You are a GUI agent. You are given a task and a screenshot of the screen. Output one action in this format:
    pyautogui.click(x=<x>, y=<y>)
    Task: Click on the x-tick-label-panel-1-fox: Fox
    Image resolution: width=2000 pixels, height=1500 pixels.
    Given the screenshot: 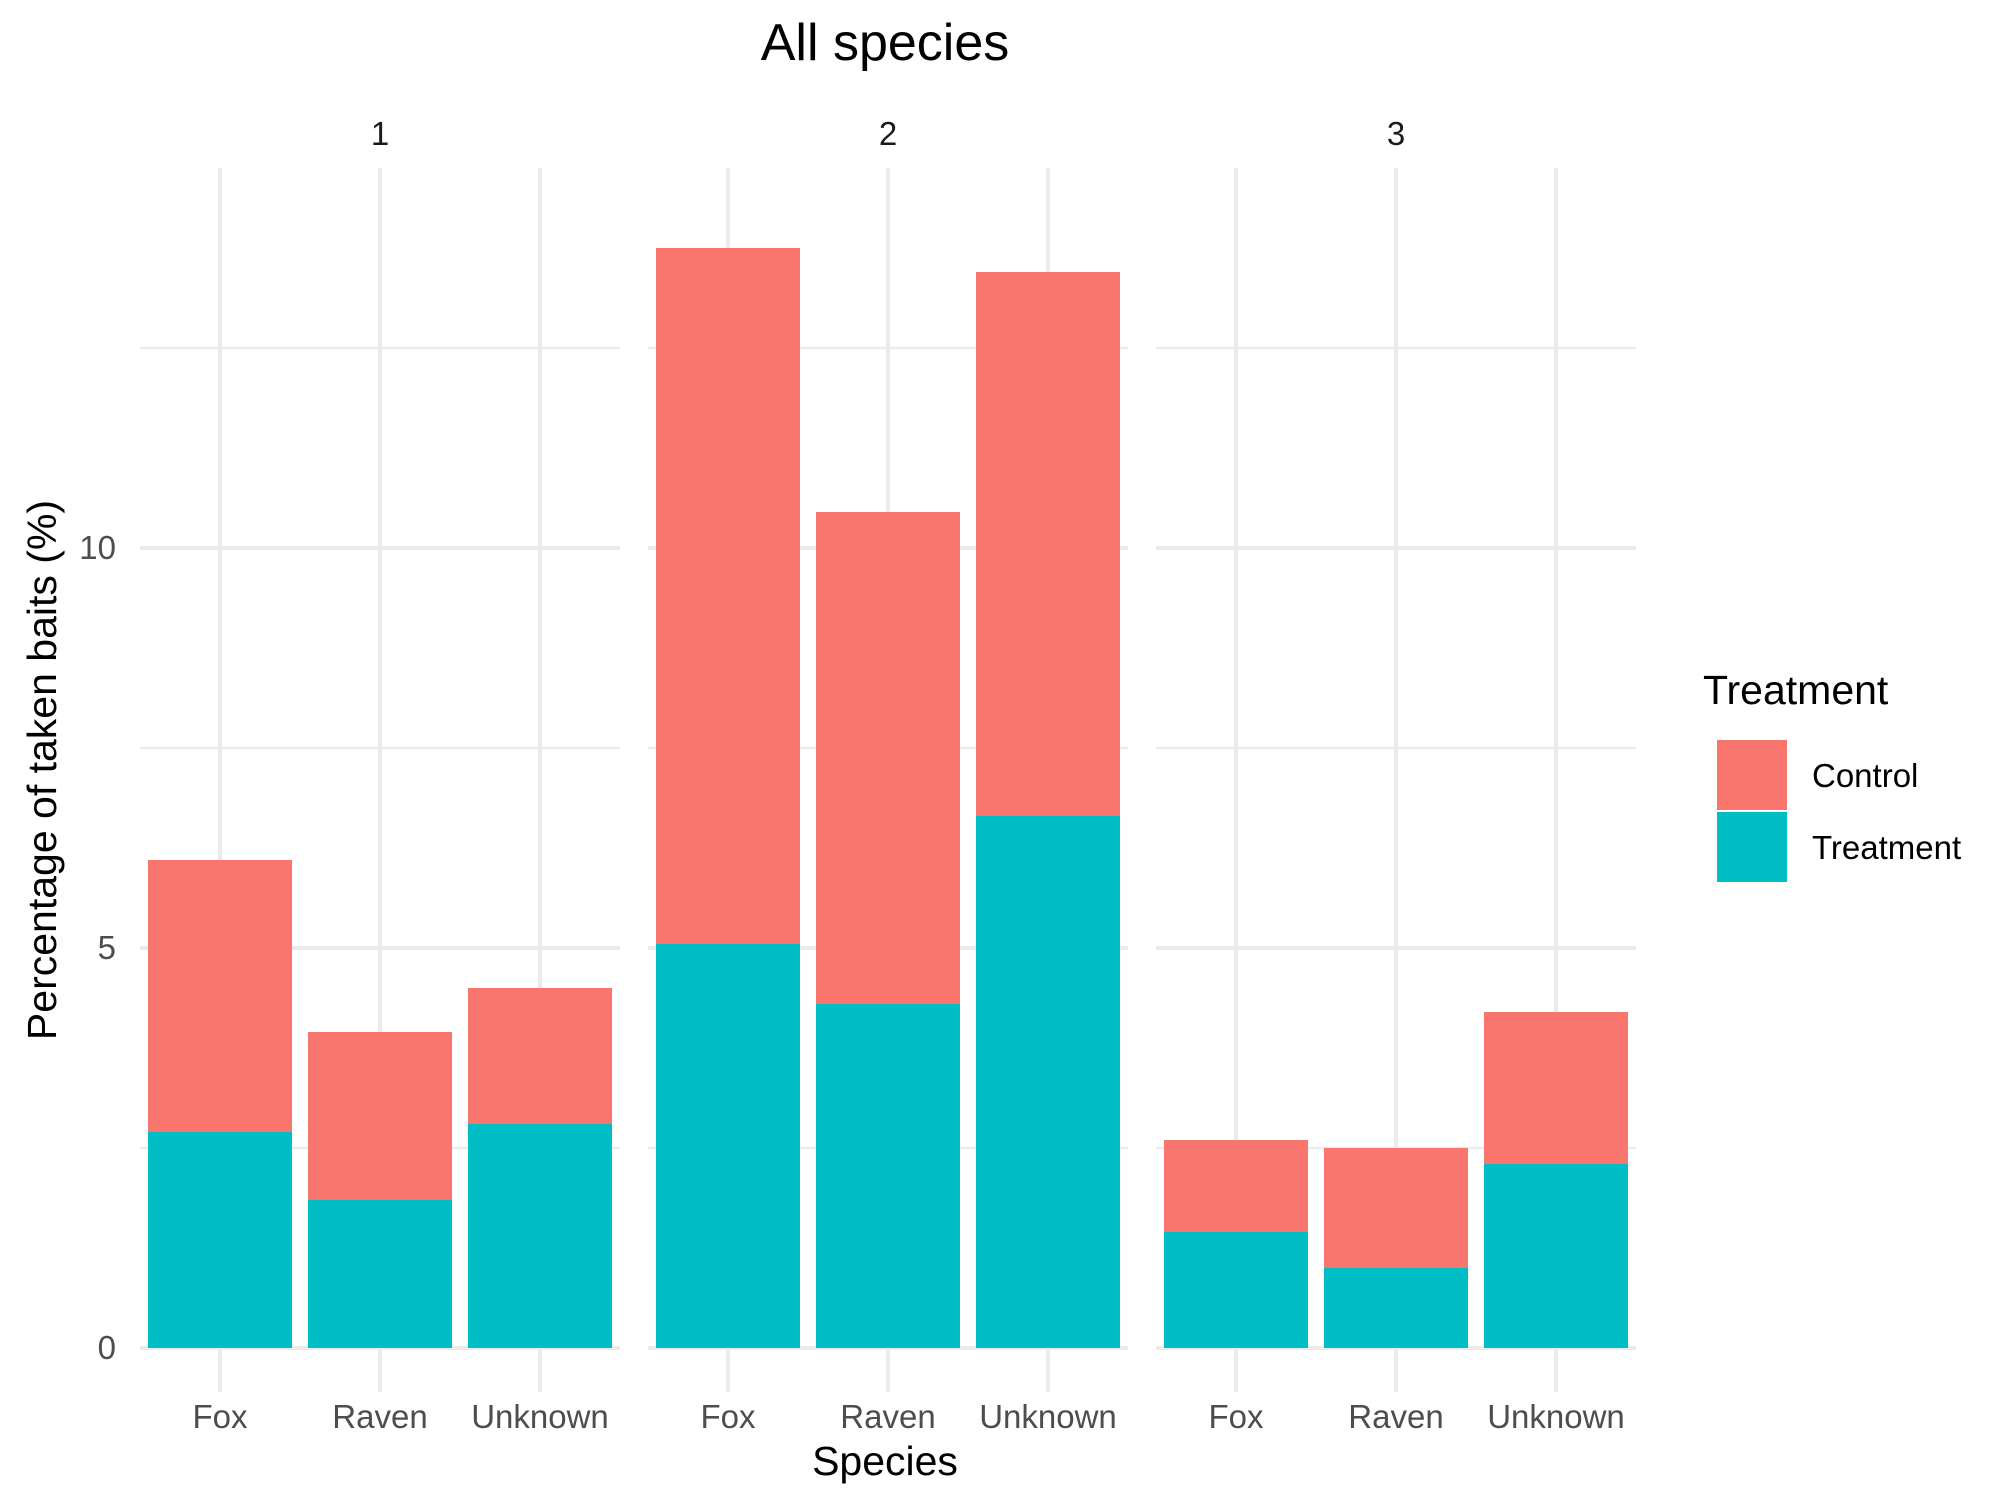 What is the action you would take?
    pyautogui.click(x=220, y=1416)
    